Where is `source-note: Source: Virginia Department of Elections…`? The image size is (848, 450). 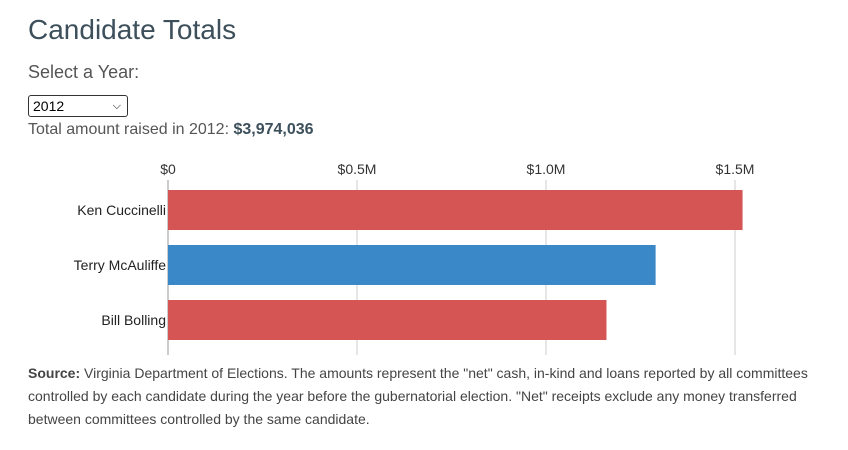
source-note: Source: Virginia Department of Elections… is located at coordinates (428, 396).